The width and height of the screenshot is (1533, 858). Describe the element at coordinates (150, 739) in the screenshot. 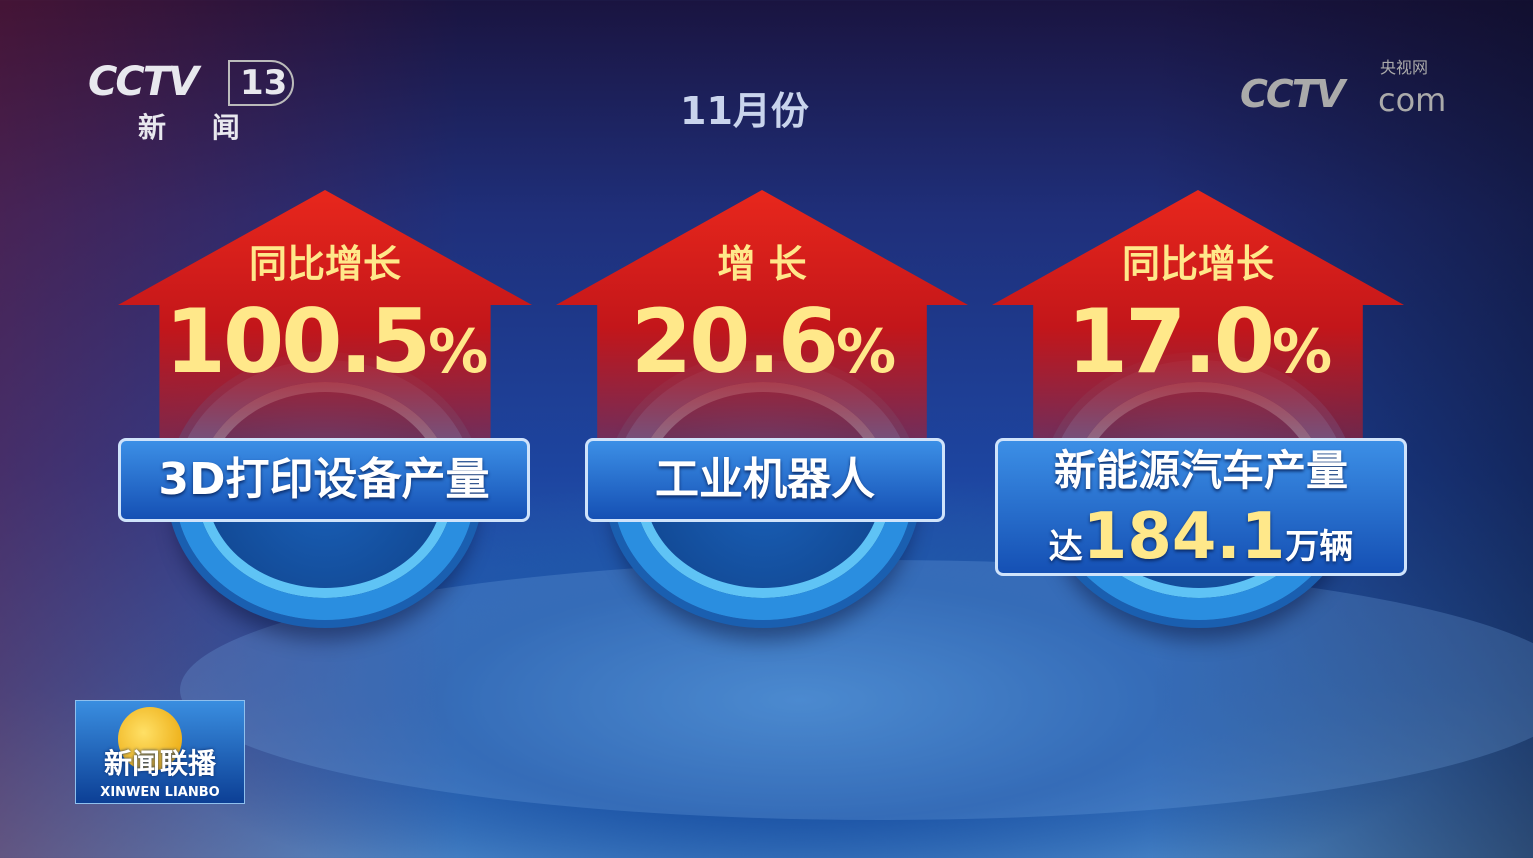

I see `globe-icon` at that location.